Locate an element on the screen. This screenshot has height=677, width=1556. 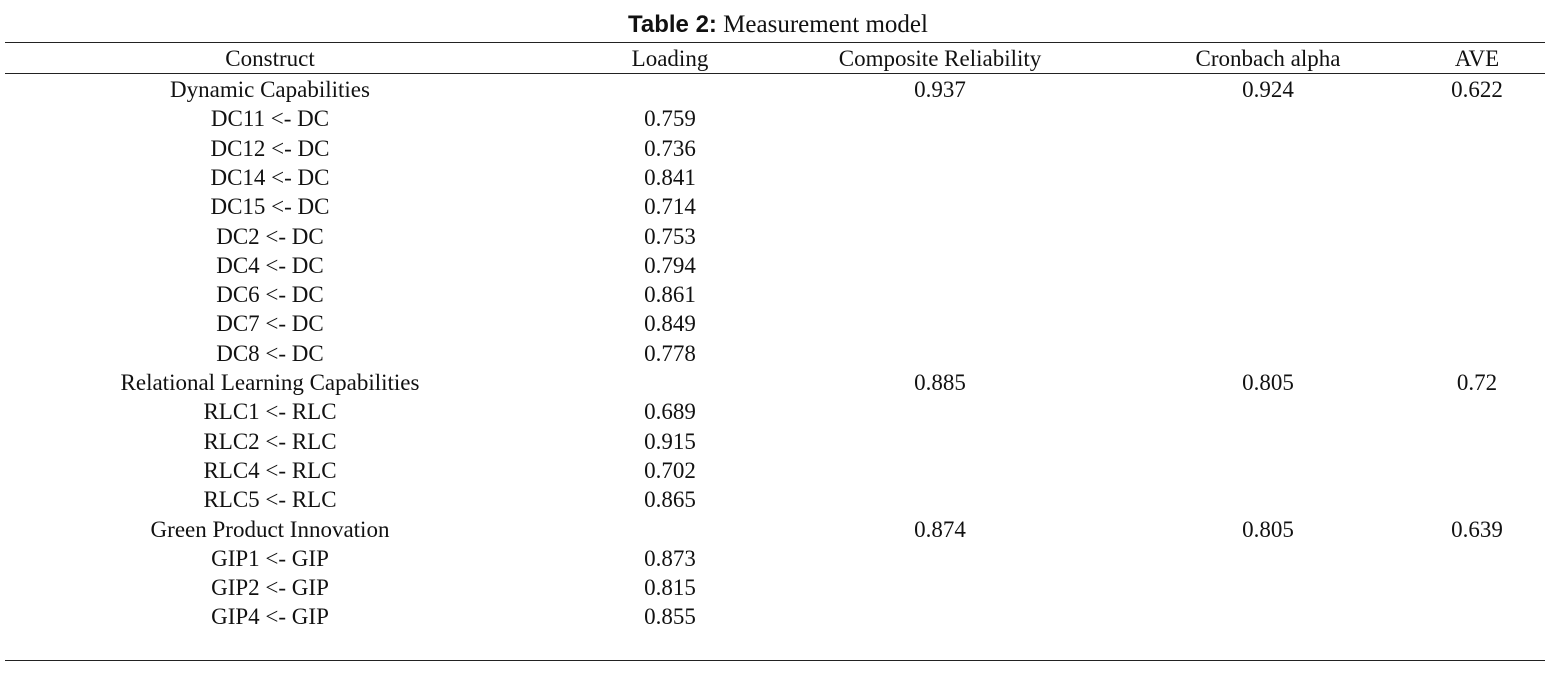
construct-cell: DC4 <- DC is located at coordinates (270, 265).